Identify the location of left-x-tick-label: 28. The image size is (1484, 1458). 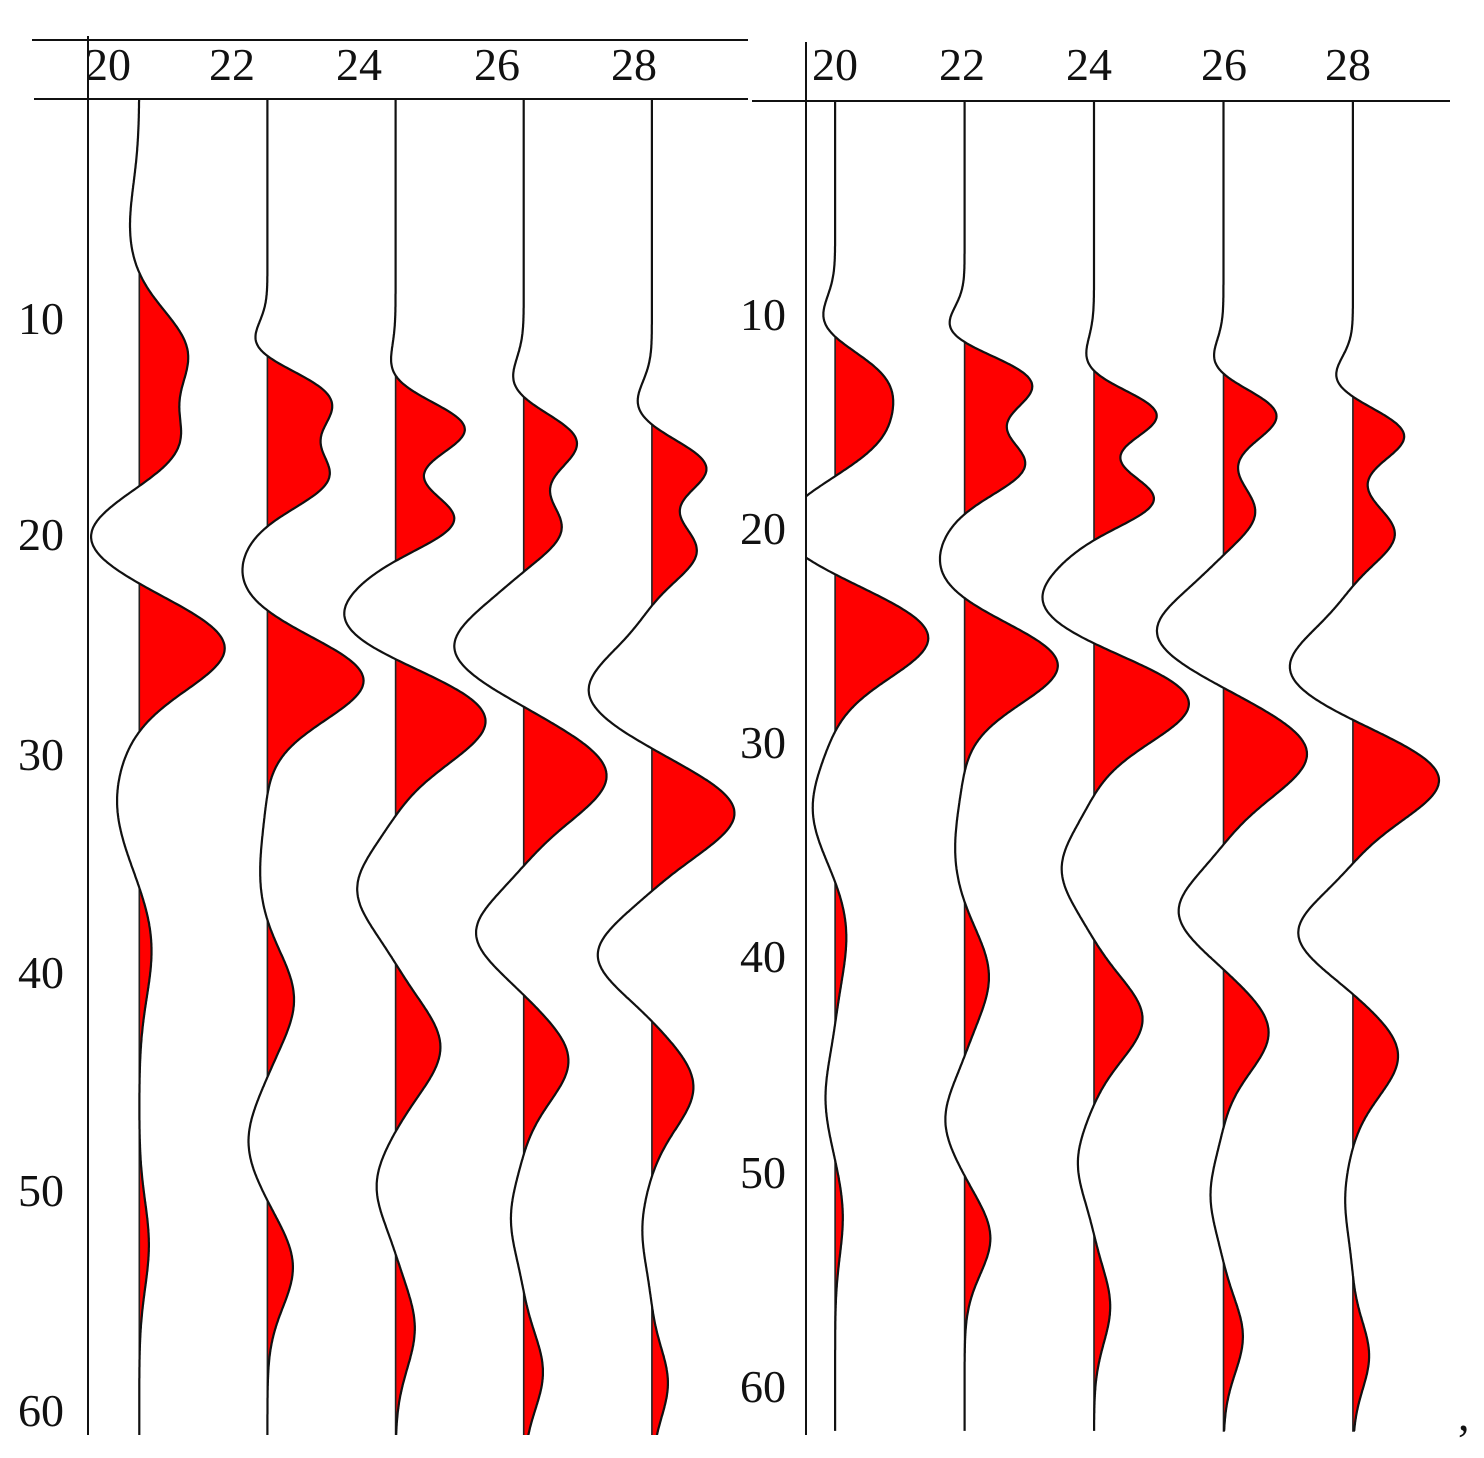
(634, 64).